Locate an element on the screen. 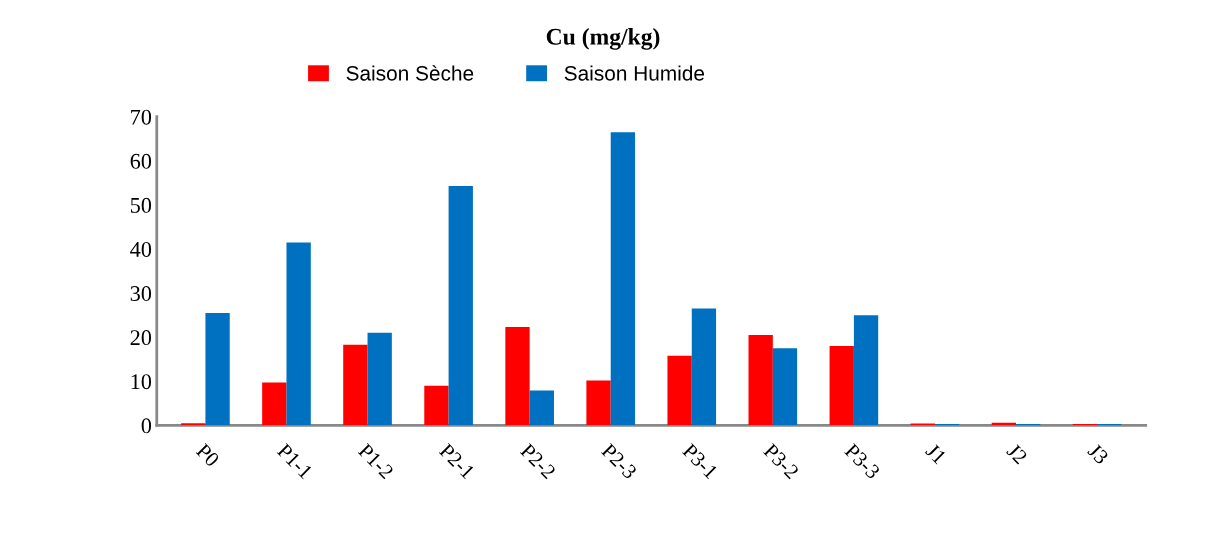 The image size is (1206, 556). x-tick-label: P2-3 is located at coordinates (619, 461).